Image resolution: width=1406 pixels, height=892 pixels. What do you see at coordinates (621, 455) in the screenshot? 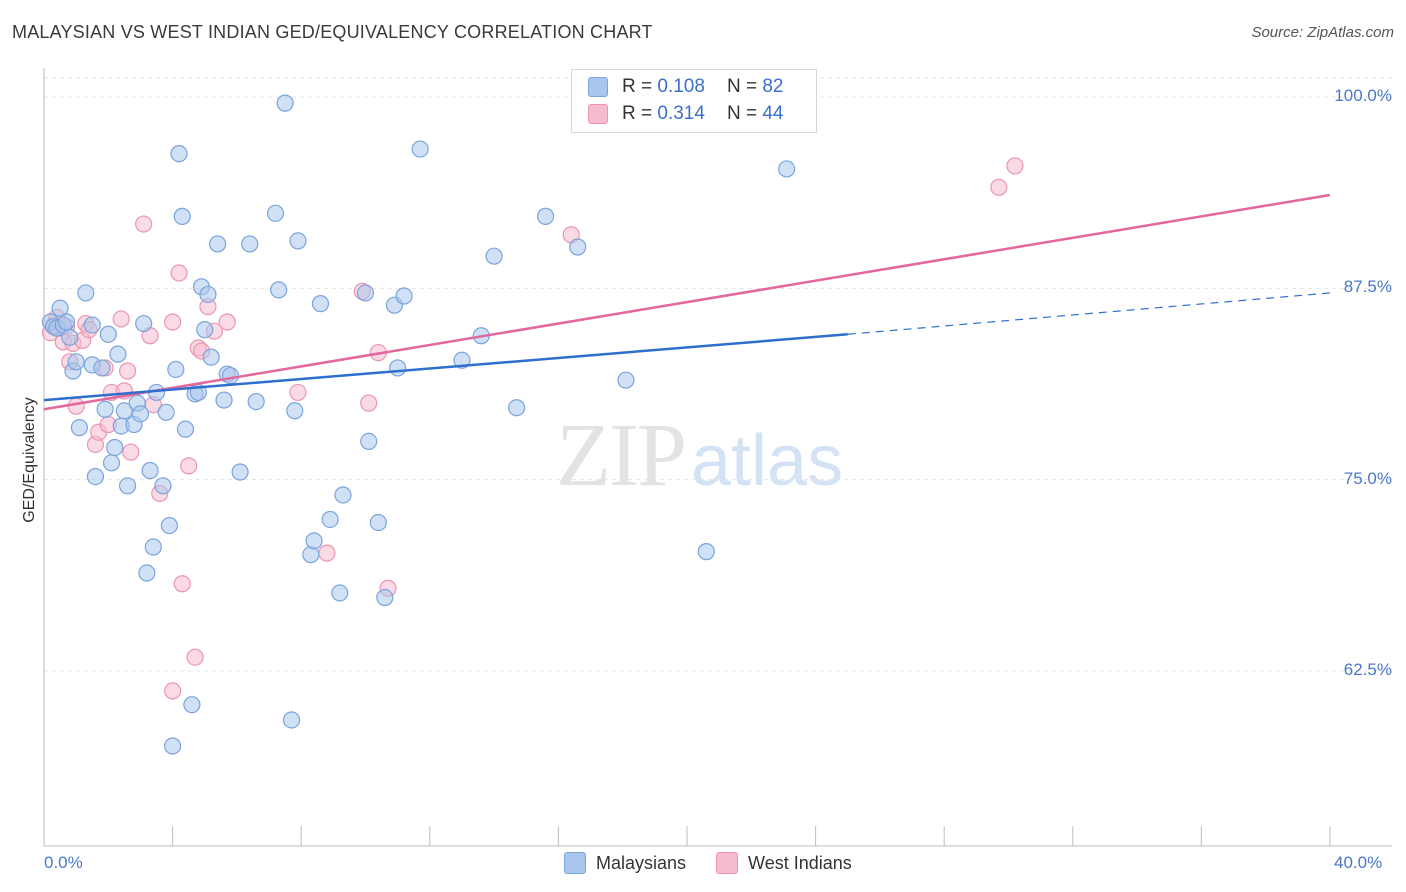
I see `watermark-zip: ZIP` at bounding box center [621, 455].